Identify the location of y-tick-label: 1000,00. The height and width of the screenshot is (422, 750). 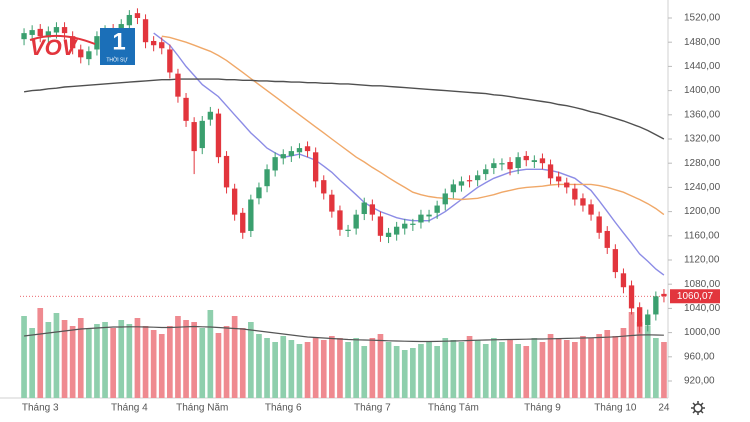
(702, 332).